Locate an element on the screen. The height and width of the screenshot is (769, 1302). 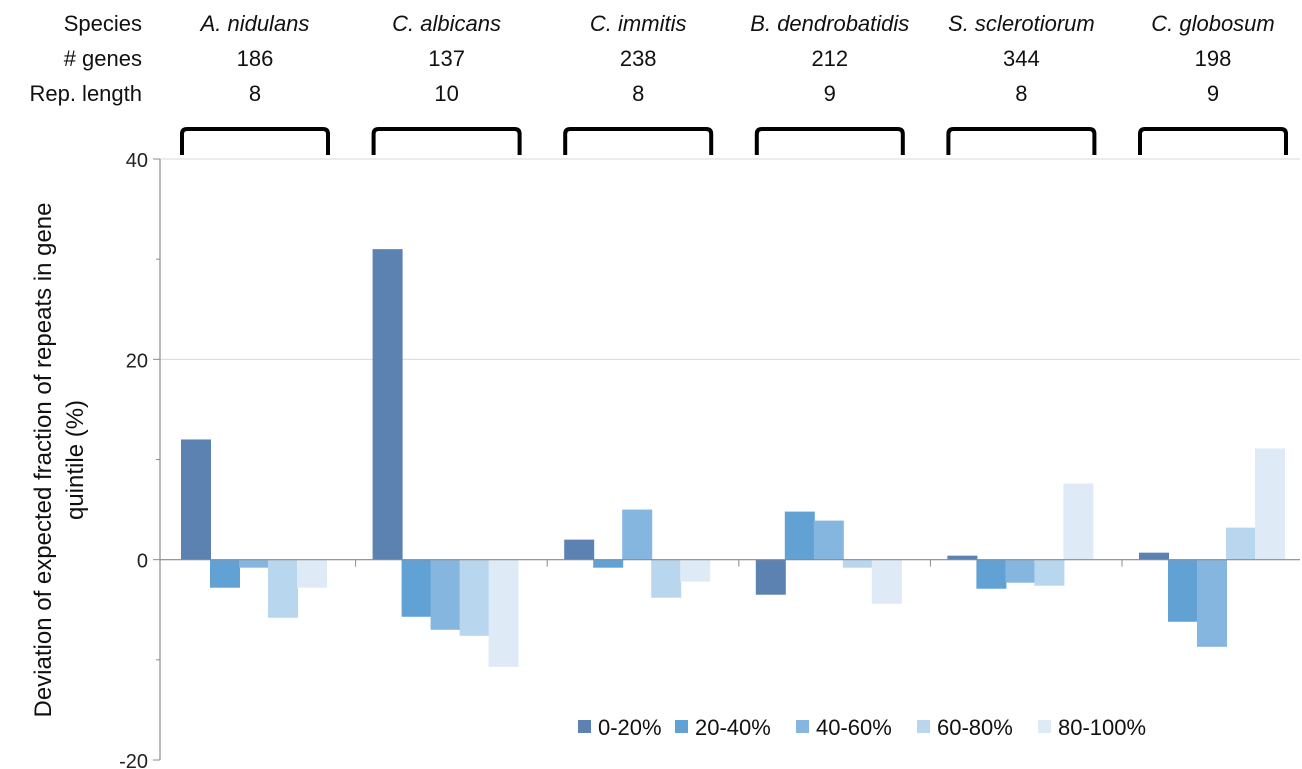
header-cell: 186 is located at coordinates (255, 58).